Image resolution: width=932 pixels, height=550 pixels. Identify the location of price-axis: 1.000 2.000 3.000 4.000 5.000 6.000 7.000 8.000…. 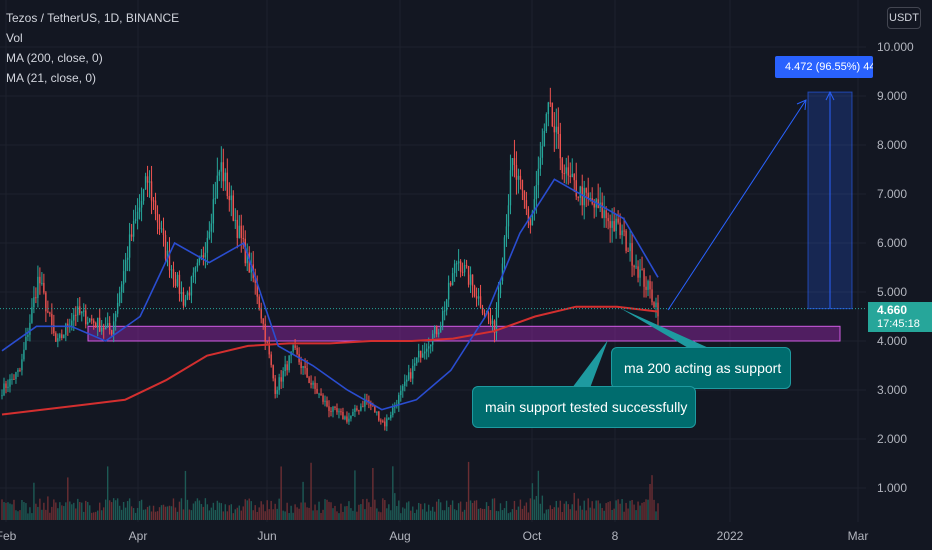
(895, 267).